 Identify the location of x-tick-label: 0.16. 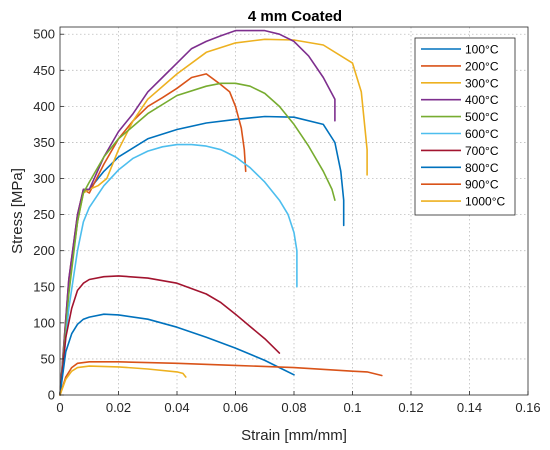
(527, 407).